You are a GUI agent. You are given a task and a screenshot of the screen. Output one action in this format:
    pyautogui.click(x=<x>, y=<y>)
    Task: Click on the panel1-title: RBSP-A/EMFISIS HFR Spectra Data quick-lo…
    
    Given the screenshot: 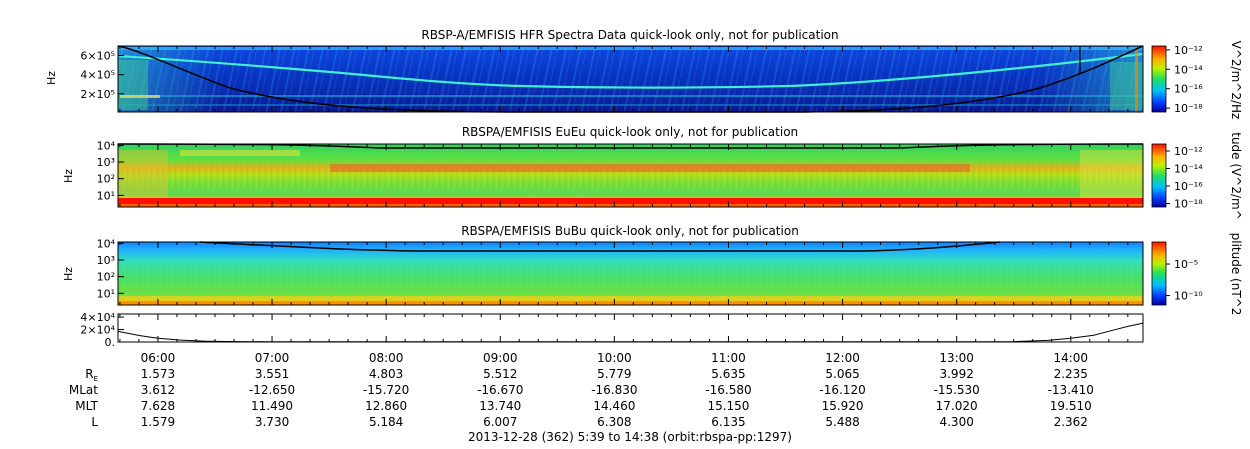 What is the action you would take?
    pyautogui.click(x=629, y=35)
    